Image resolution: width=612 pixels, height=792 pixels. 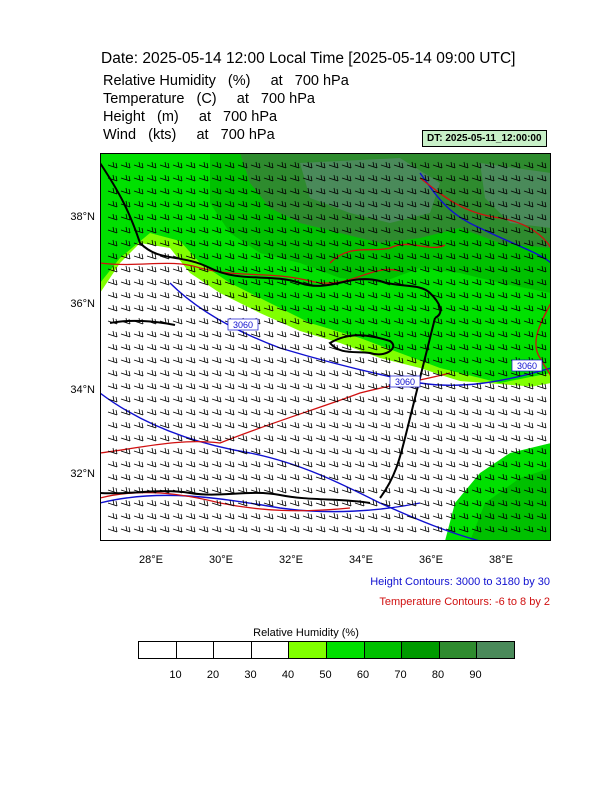 I want to click on lat-label-38: 38°N, so click(x=82, y=217).